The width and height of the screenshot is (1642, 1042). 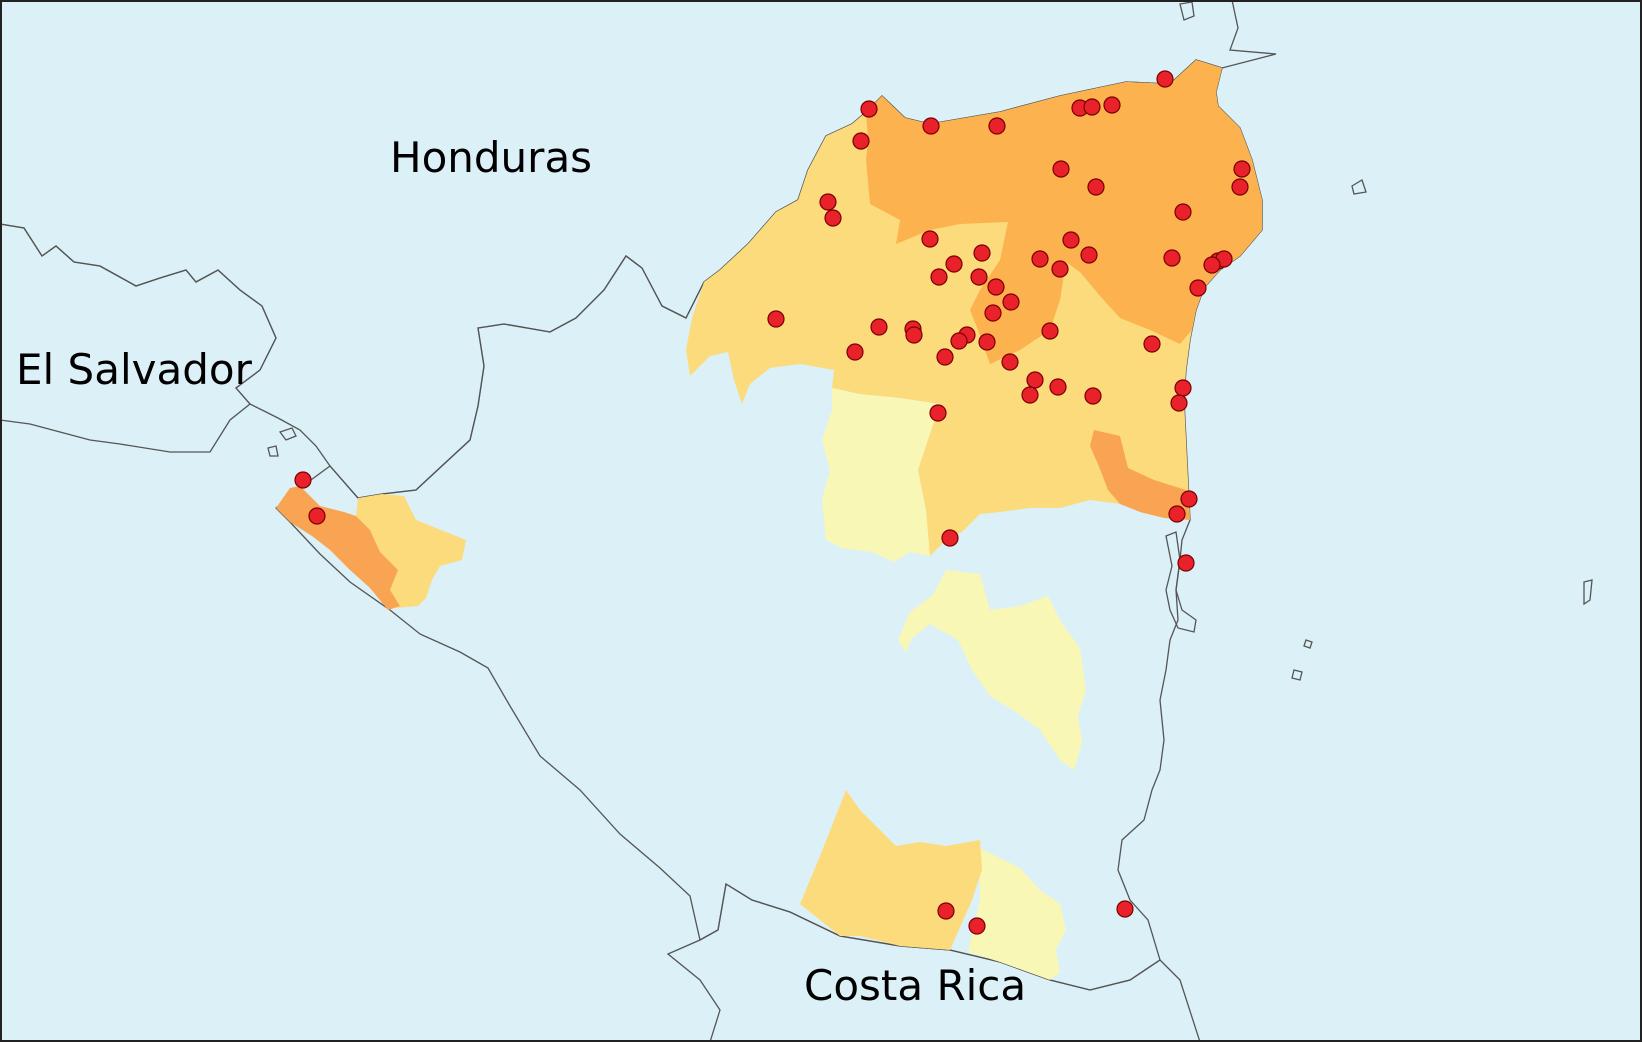 What do you see at coordinates (134, 369) in the screenshot?
I see `label-el-salvador: El Salvador` at bounding box center [134, 369].